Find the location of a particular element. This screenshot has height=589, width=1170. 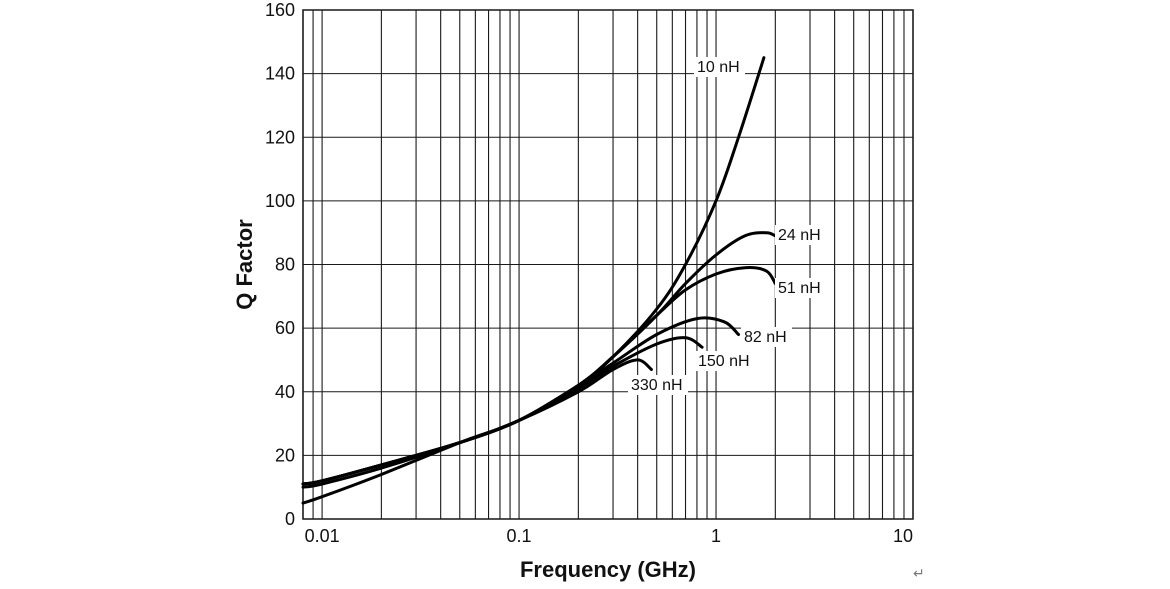

y-tick-label: 140 is located at coordinates (280, 74).